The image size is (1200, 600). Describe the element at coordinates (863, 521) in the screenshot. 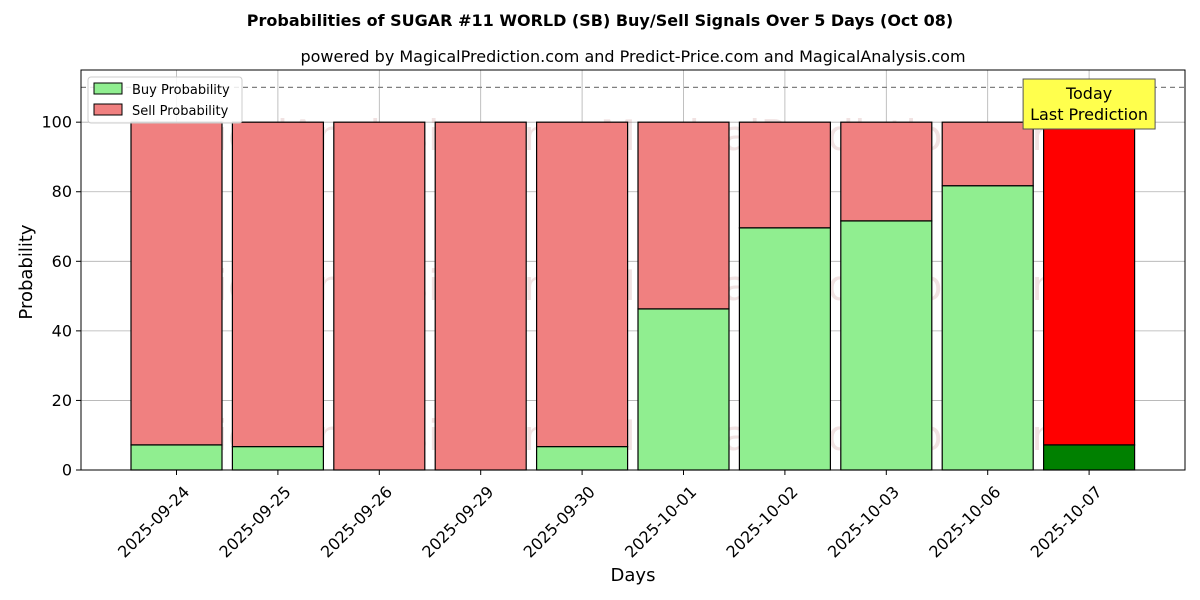

I see `x-tick-label: 2025-10-03` at that location.